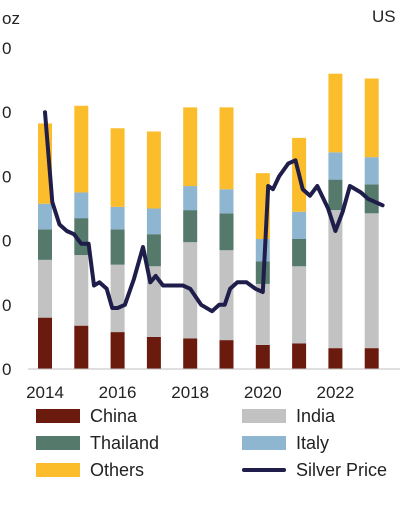 This screenshot has width=400, height=516. What do you see at coordinates (335, 391) in the screenshot?
I see `x-tick-label: 2022` at bounding box center [335, 391].